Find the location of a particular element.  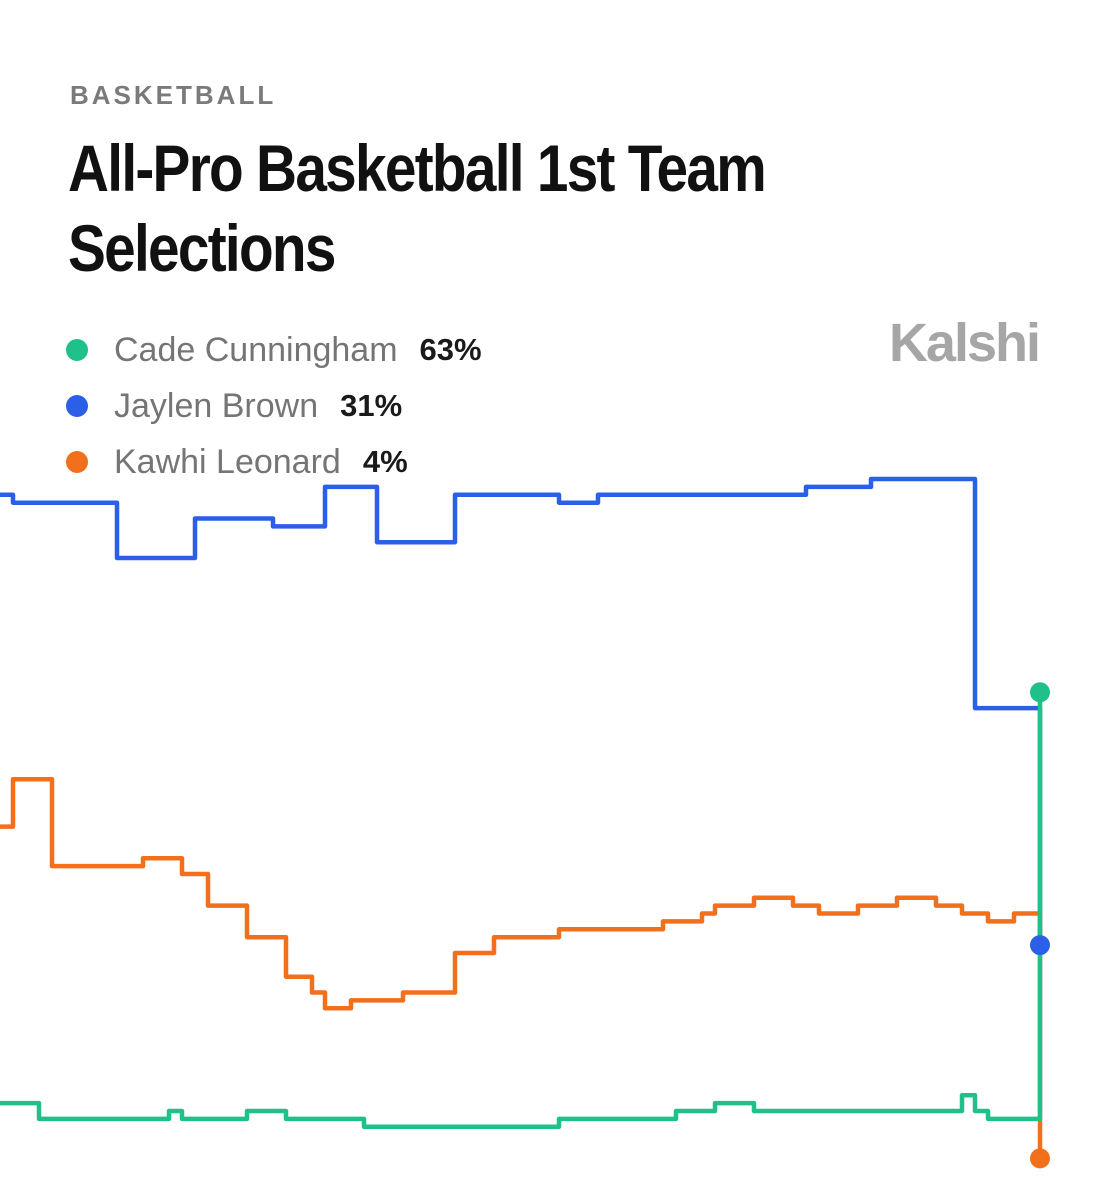

chart-title: All-Pro Basketball 1st Team Selections is located at coordinates (417, 208).